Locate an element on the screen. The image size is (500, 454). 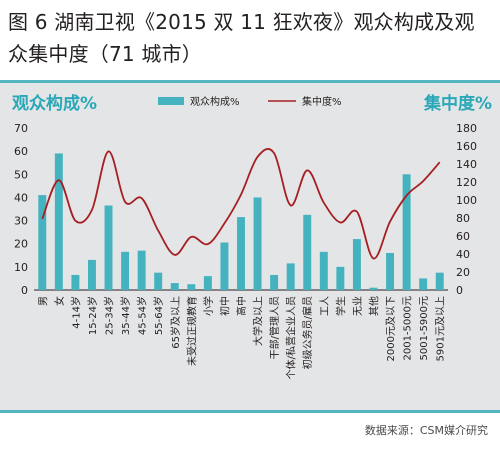
left-axis-title: 观众构成% is located at coordinates (54, 103).